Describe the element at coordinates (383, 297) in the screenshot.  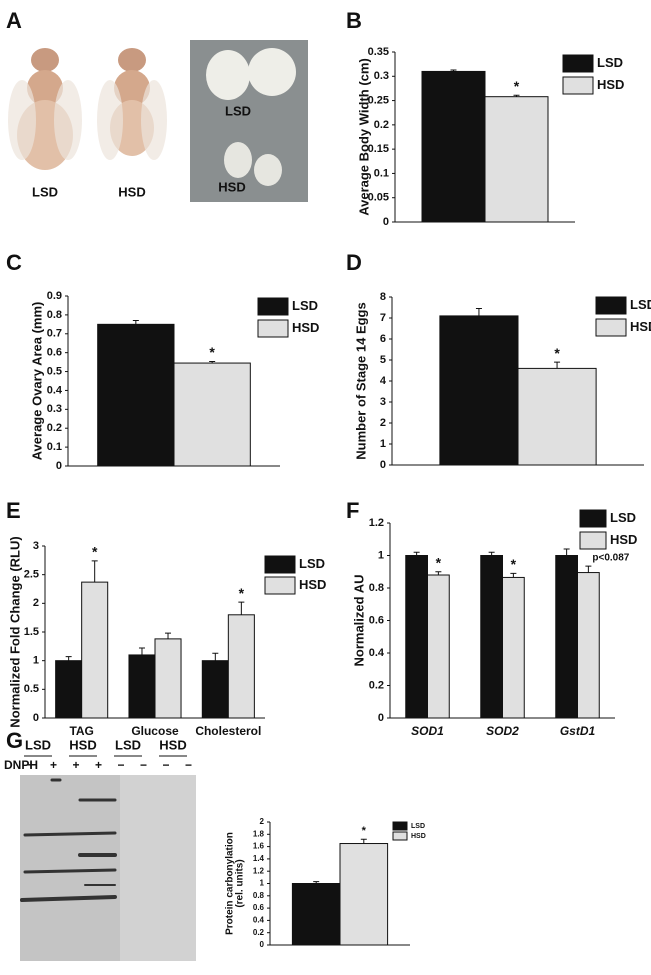
I see `y-tick-label: 8` at that location.